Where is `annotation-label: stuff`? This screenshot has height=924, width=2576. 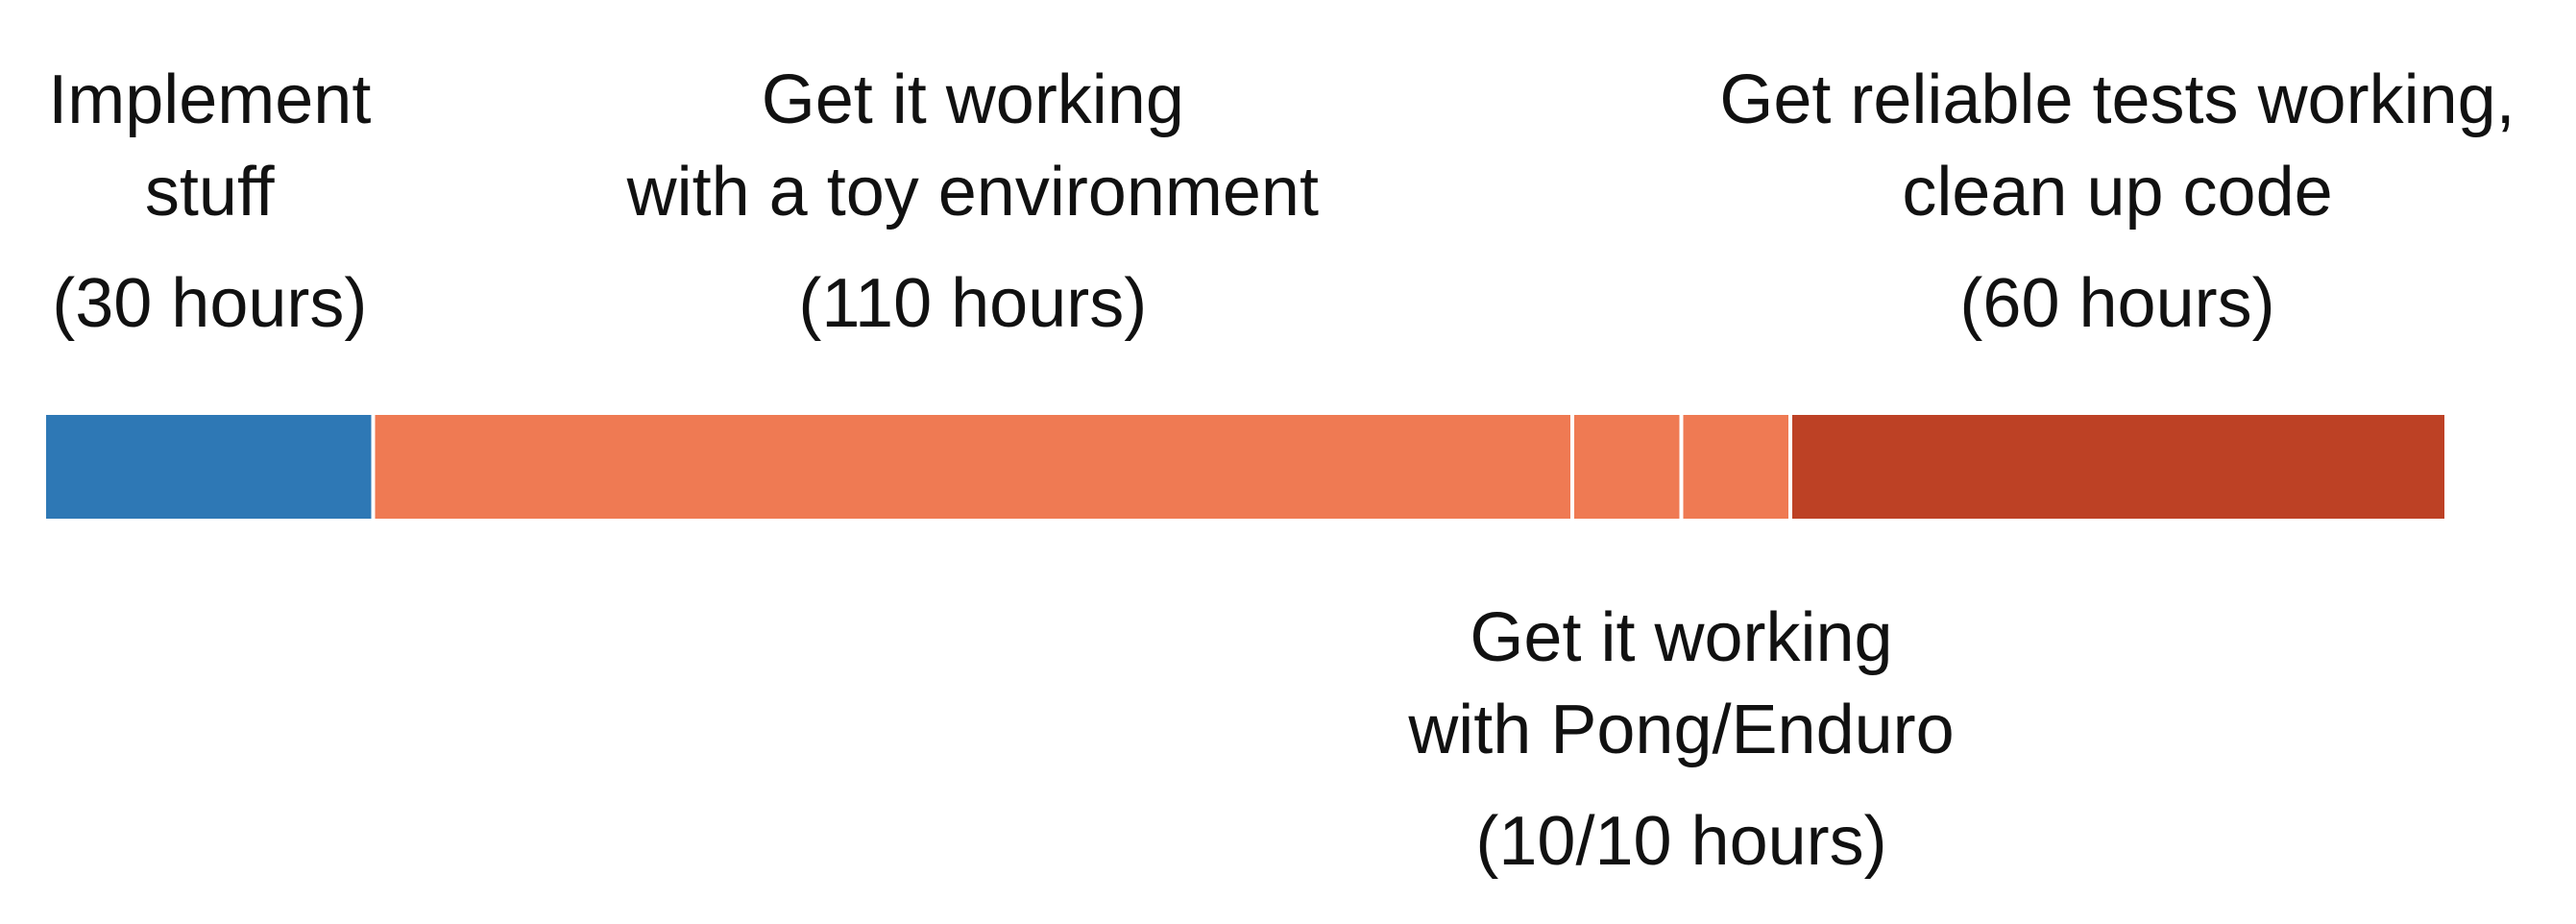
annotation-label: stuff is located at coordinates (210, 192).